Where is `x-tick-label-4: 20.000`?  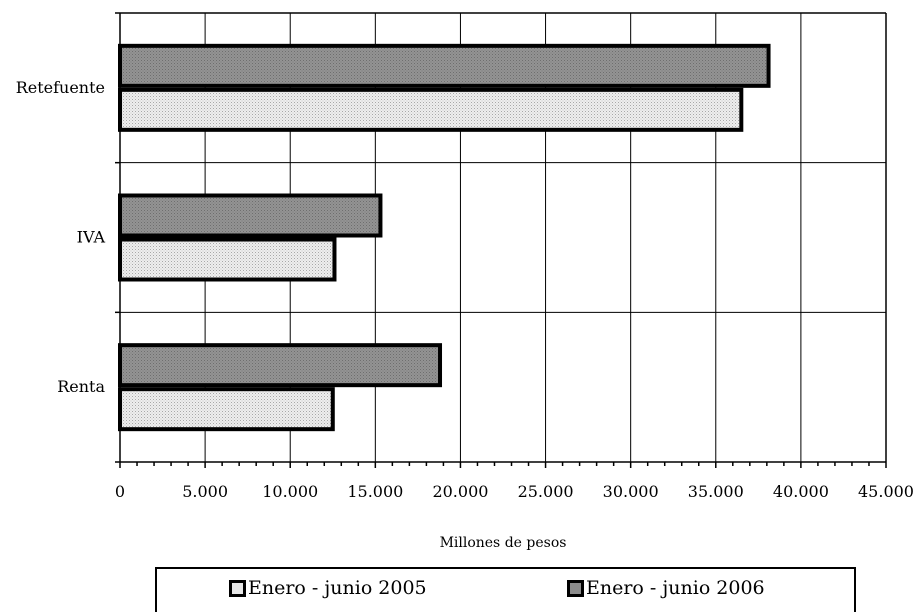
x-tick-label-4: 20.000 is located at coordinates (460, 491).